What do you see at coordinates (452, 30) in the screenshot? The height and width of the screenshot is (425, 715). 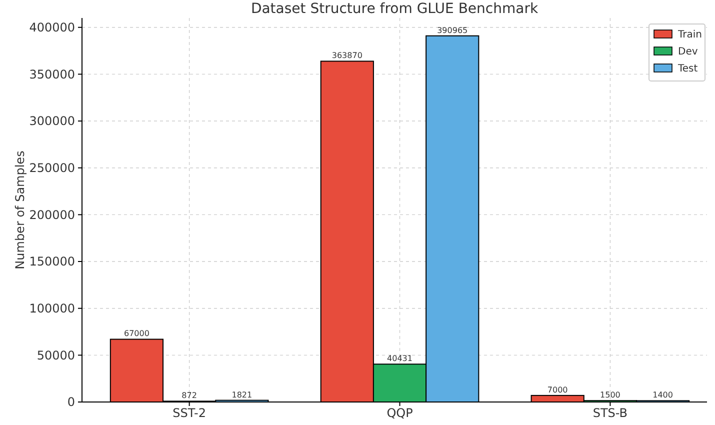 I see `data-label: 390965` at bounding box center [452, 30].